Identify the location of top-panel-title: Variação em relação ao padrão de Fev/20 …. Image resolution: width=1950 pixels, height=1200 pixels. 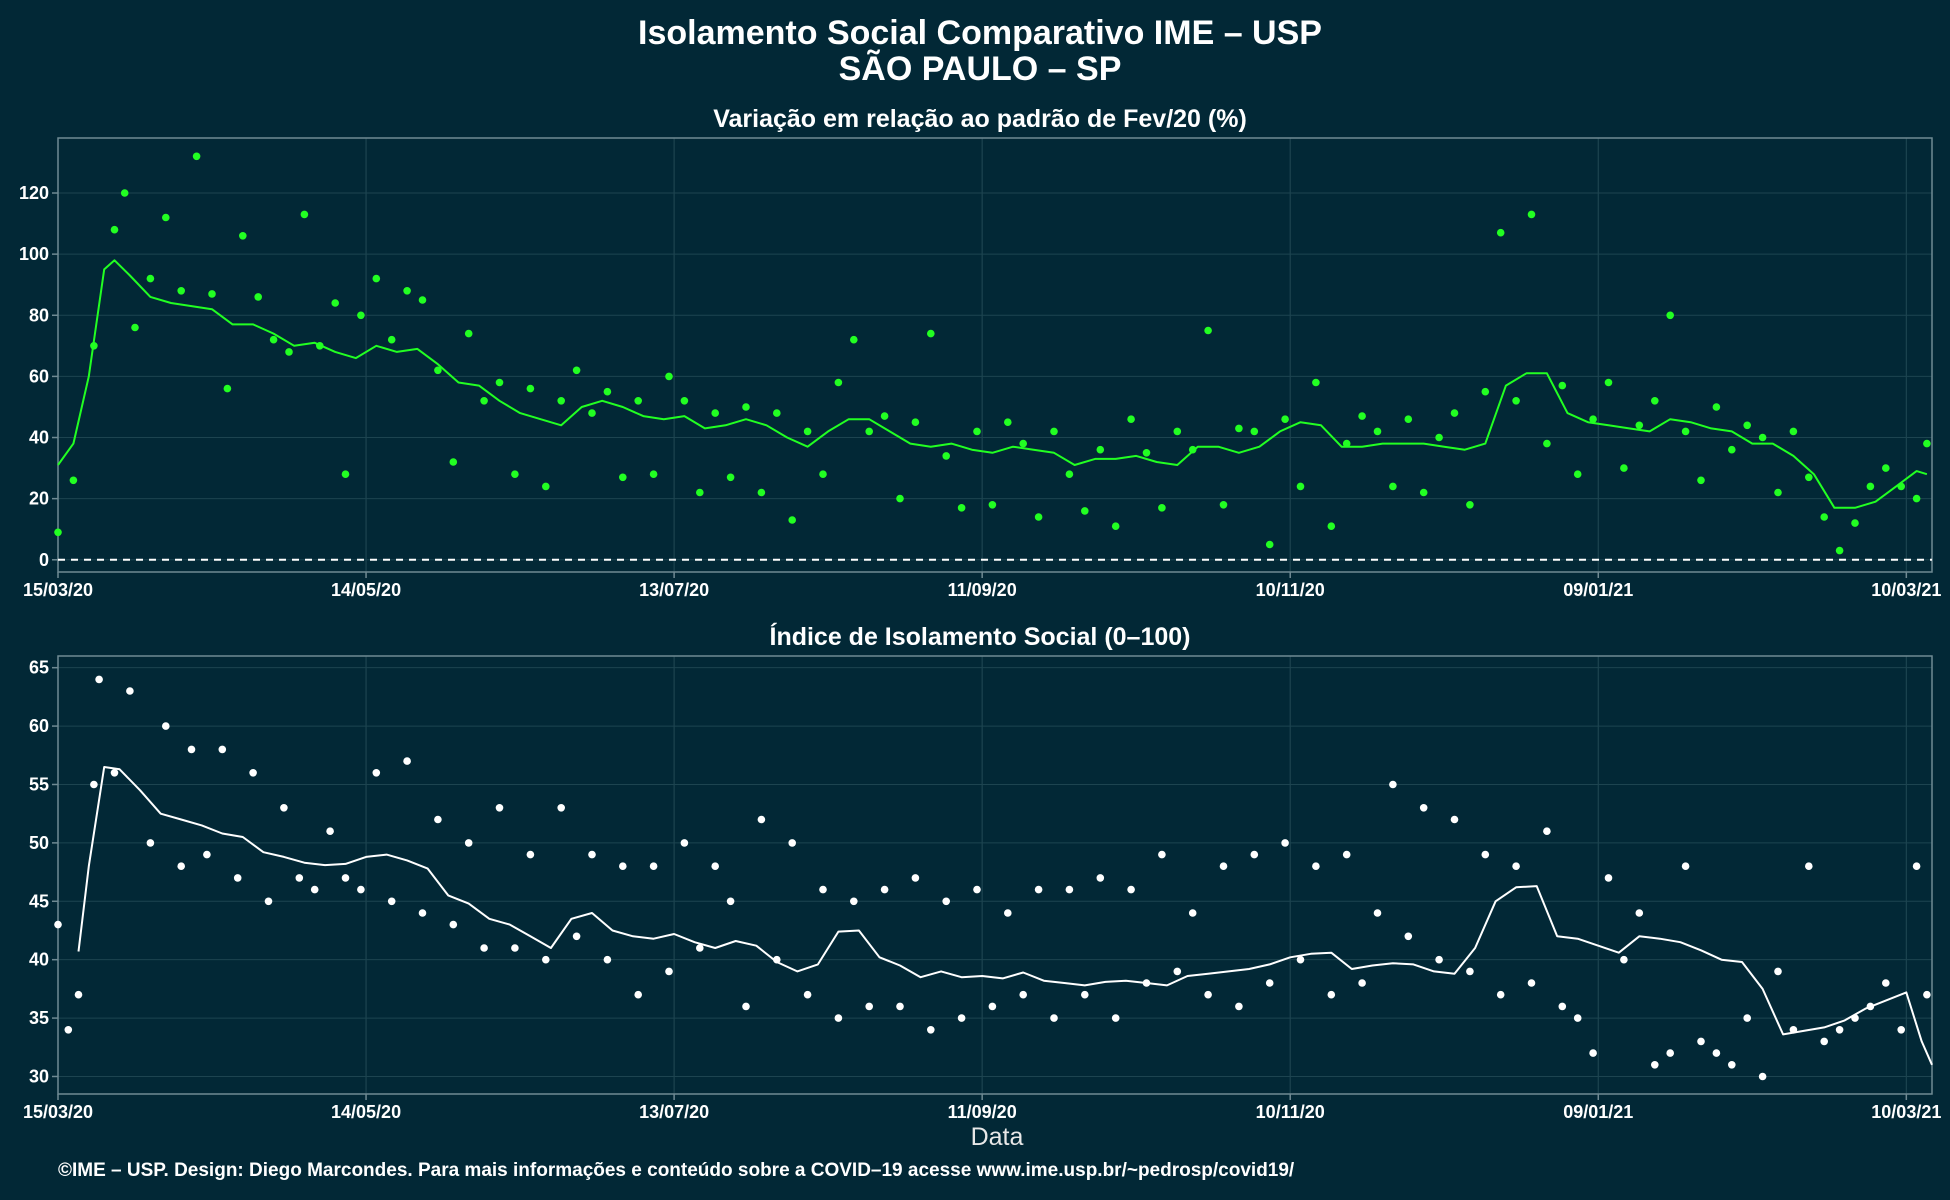
(980, 119).